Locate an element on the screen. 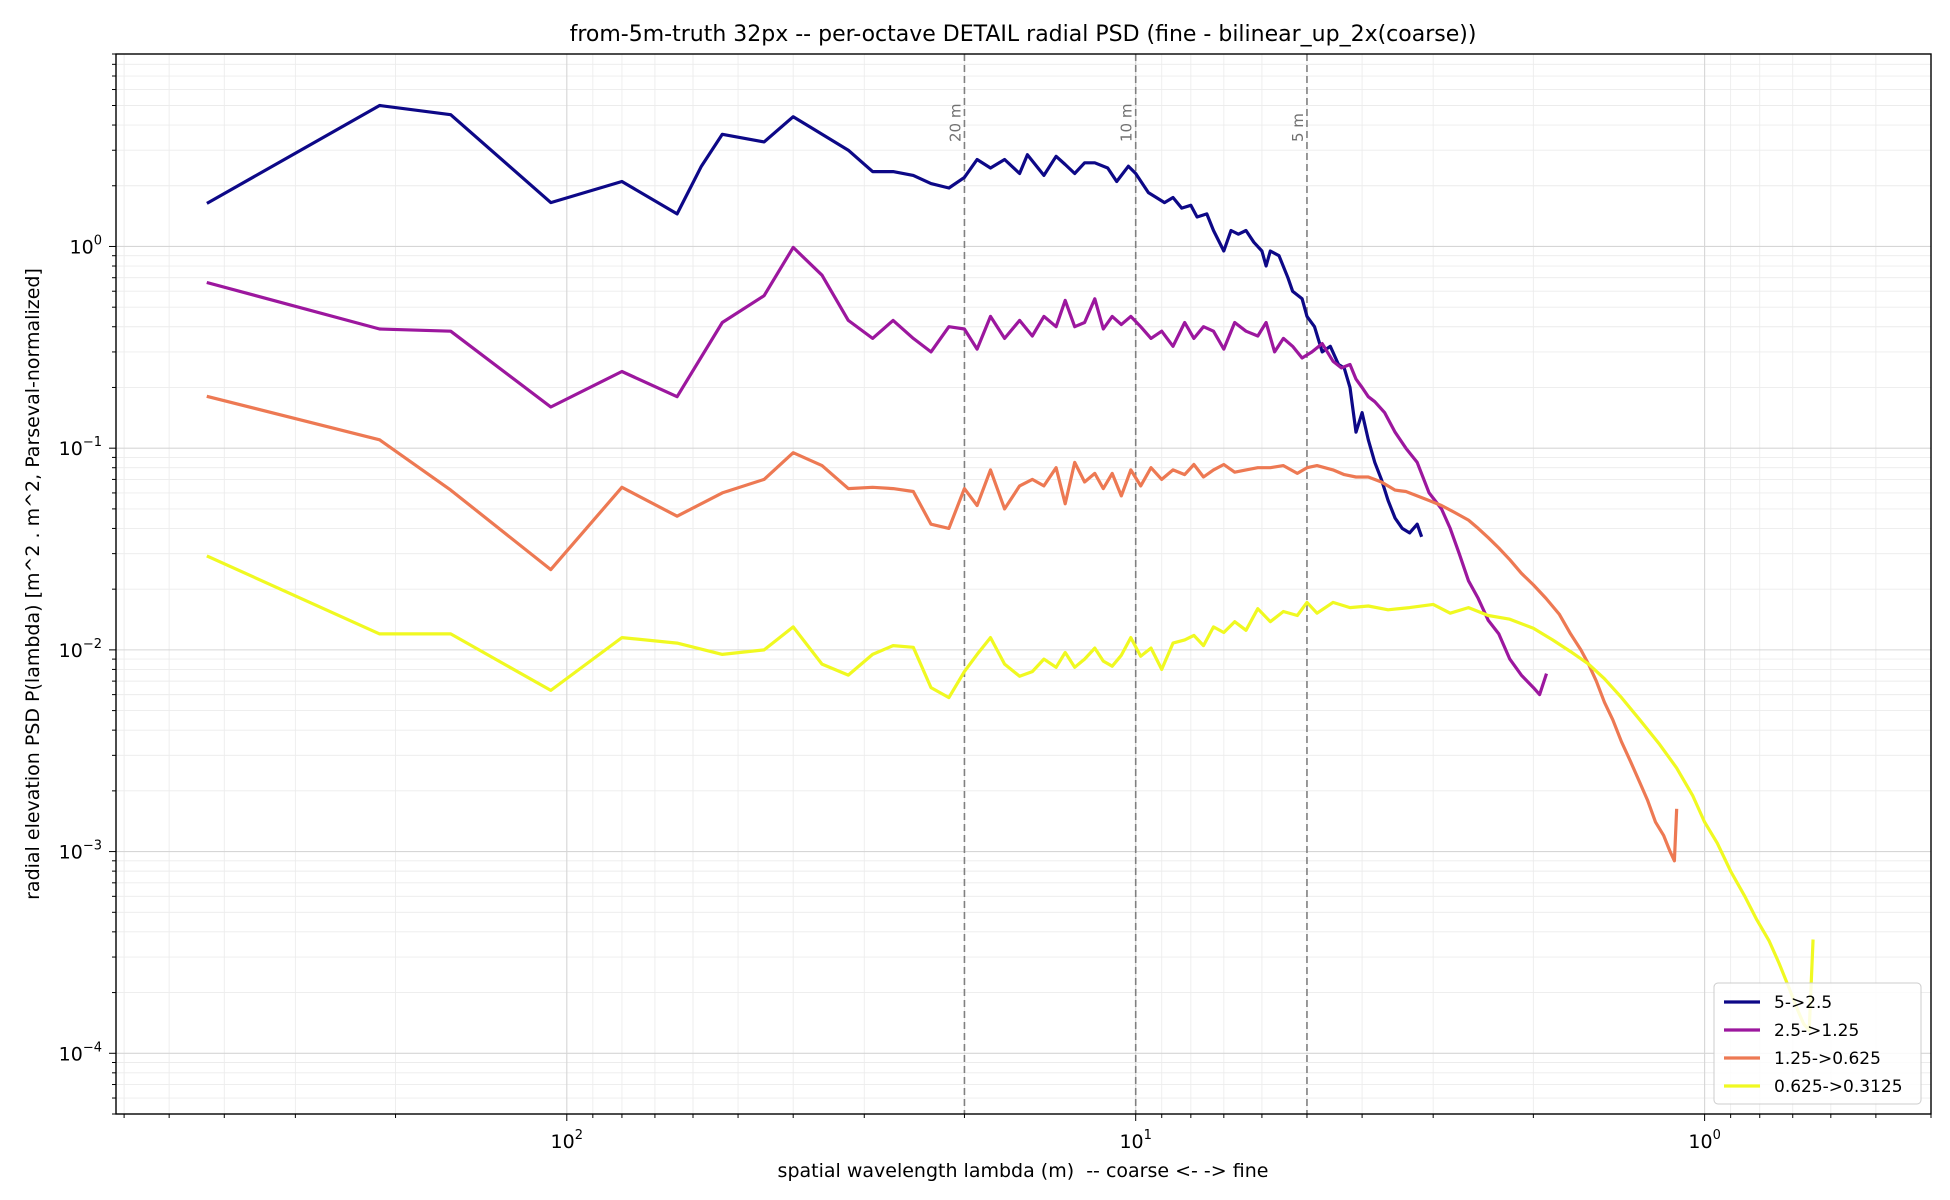 The width and height of the screenshot is (1950, 1200). y-tick-exponent: −1 is located at coordinates (92, 442).